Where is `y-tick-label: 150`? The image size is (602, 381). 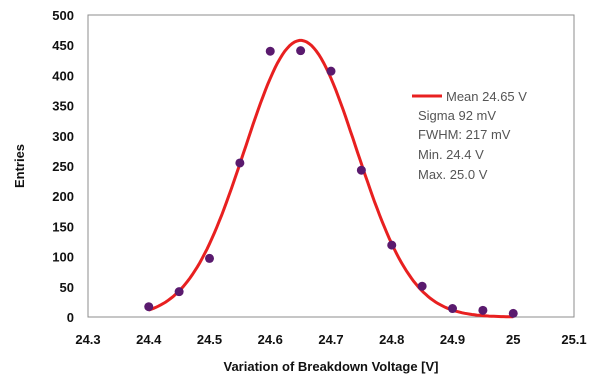
y-tick-label: 150 is located at coordinates (63, 226).